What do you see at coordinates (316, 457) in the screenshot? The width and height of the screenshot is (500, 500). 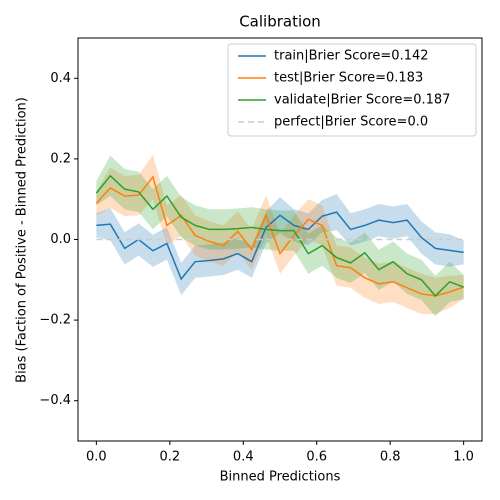 I see `x-tick-label: 0.6` at bounding box center [316, 457].